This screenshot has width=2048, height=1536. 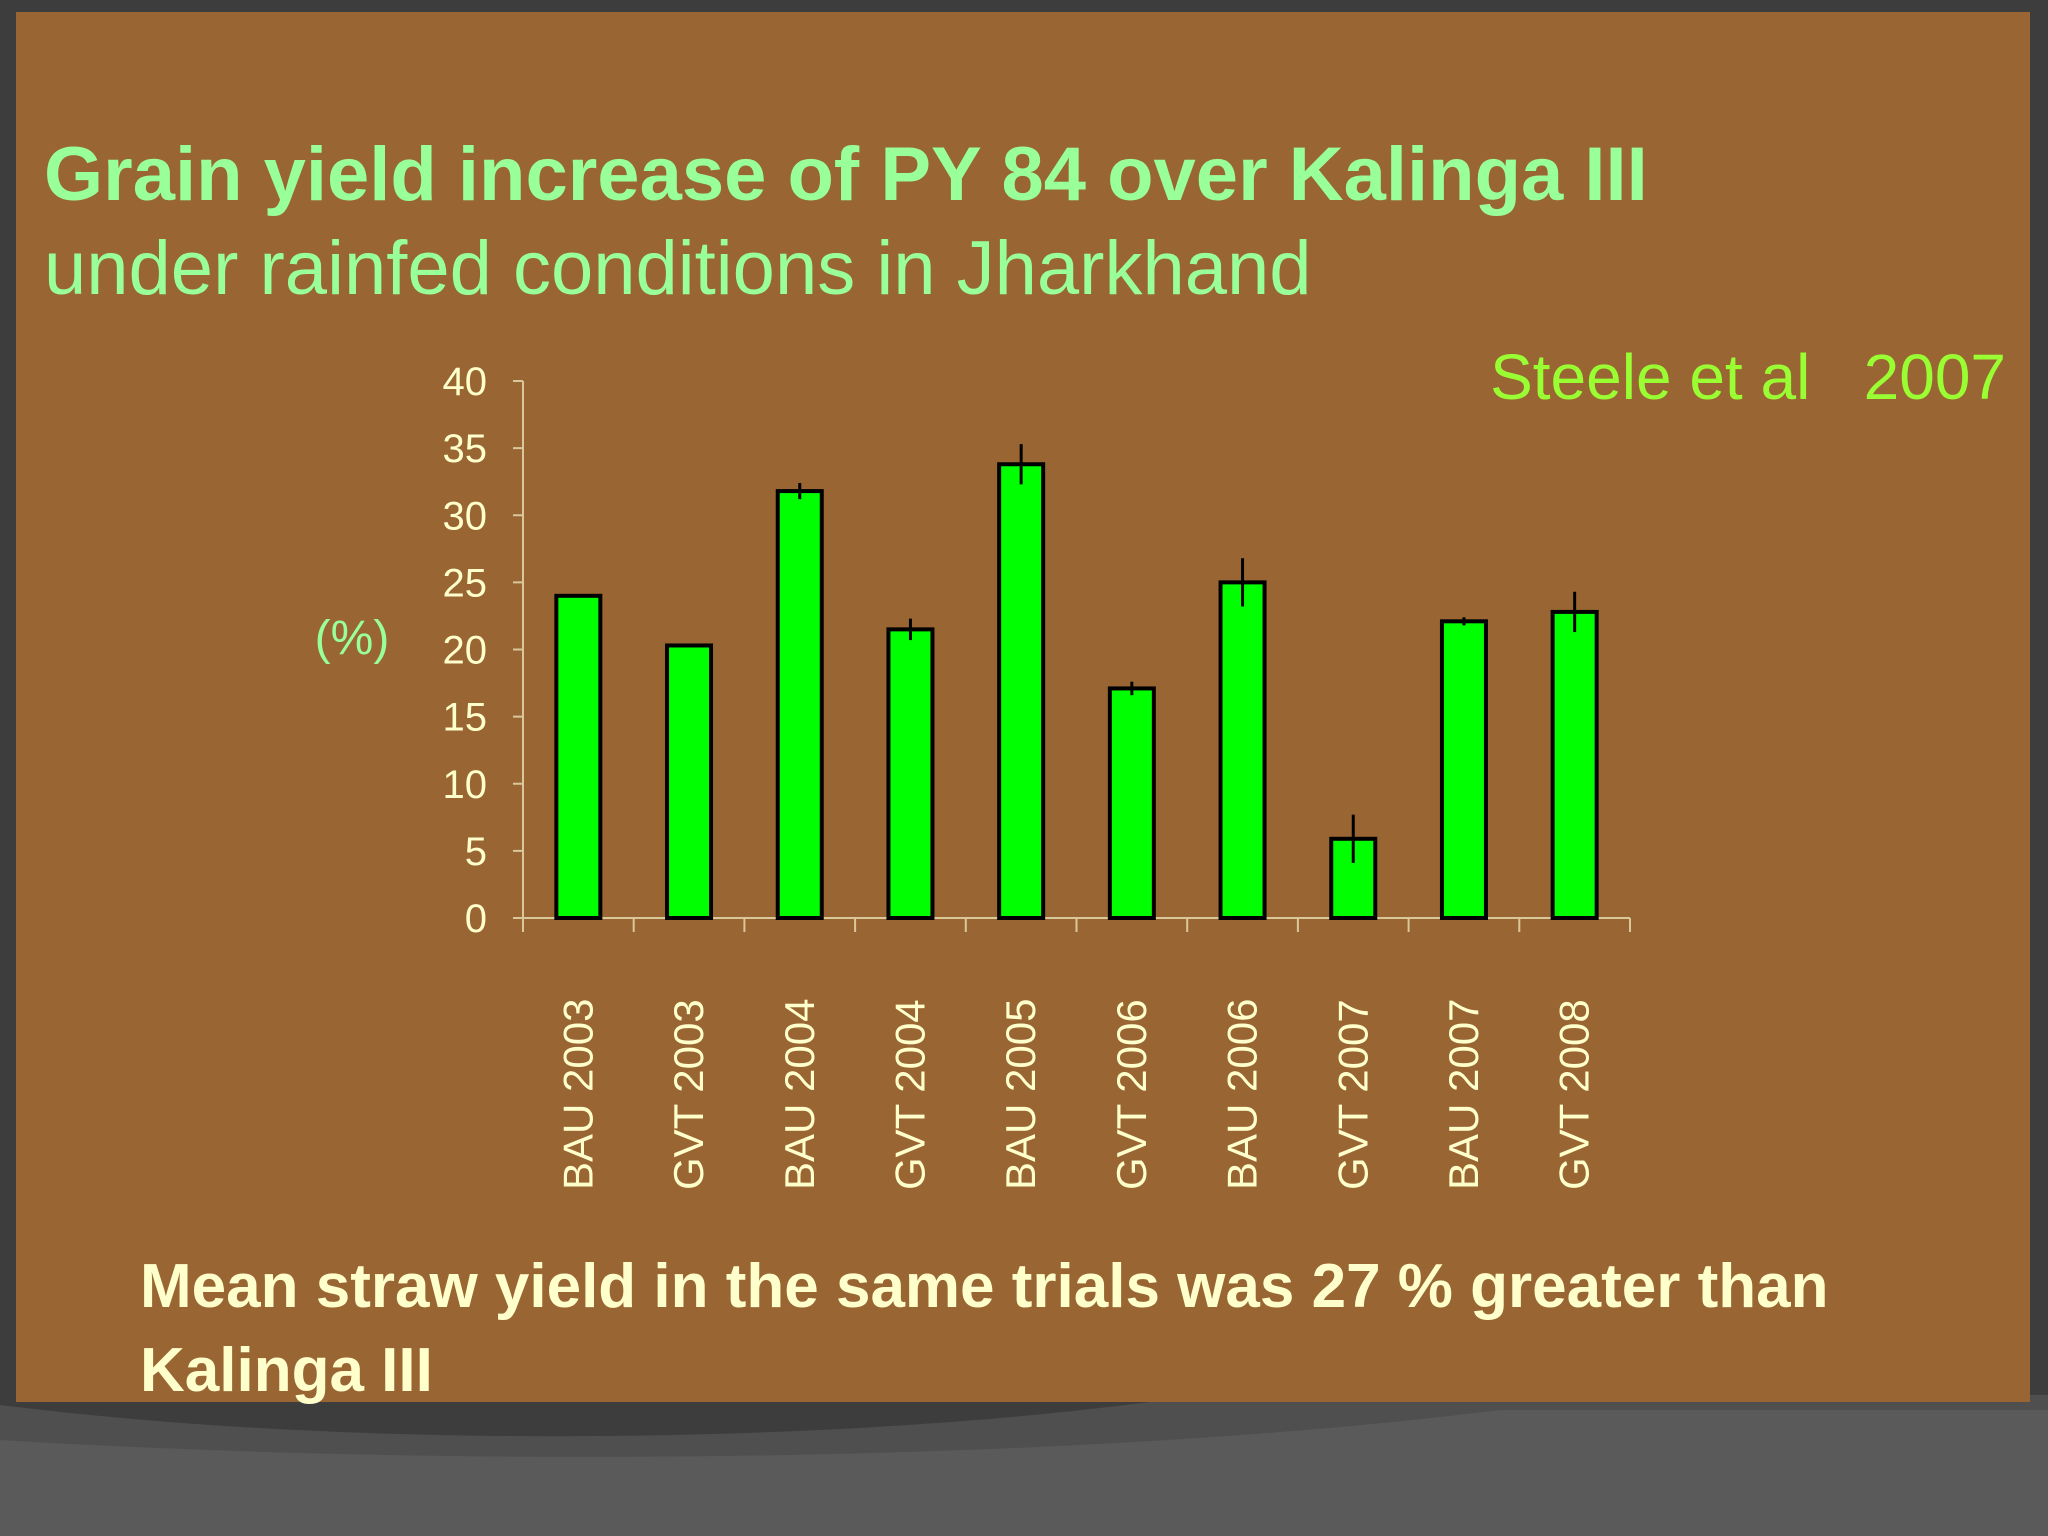 What do you see at coordinates (465, 718) in the screenshot?
I see `y-tick-label: 15` at bounding box center [465, 718].